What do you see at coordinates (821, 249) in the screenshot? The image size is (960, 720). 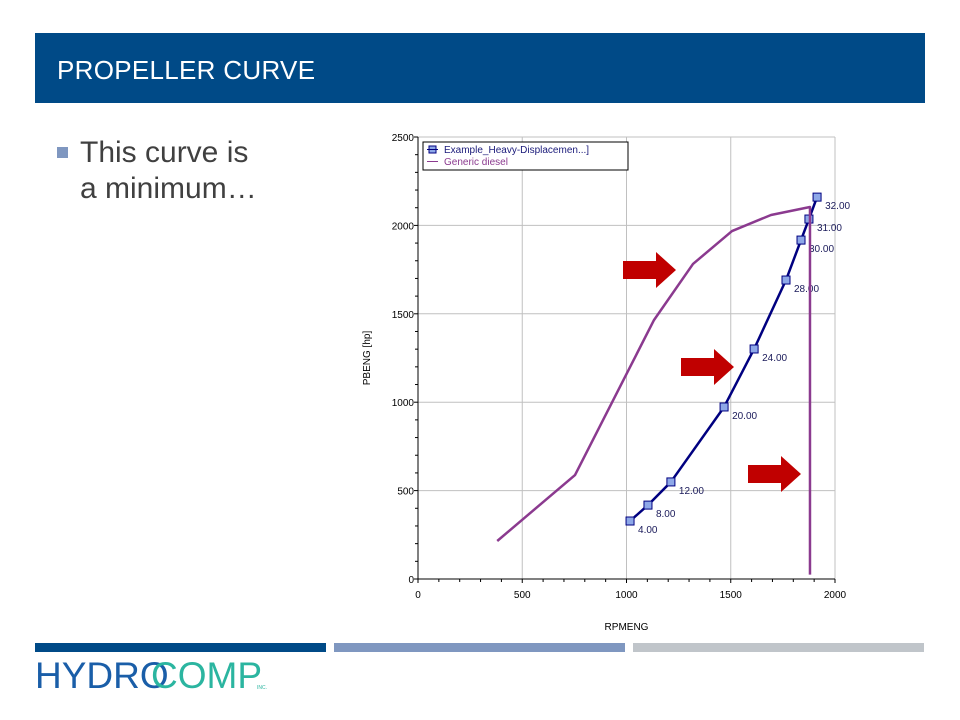 I see `data-point-label: 30.00` at bounding box center [821, 249].